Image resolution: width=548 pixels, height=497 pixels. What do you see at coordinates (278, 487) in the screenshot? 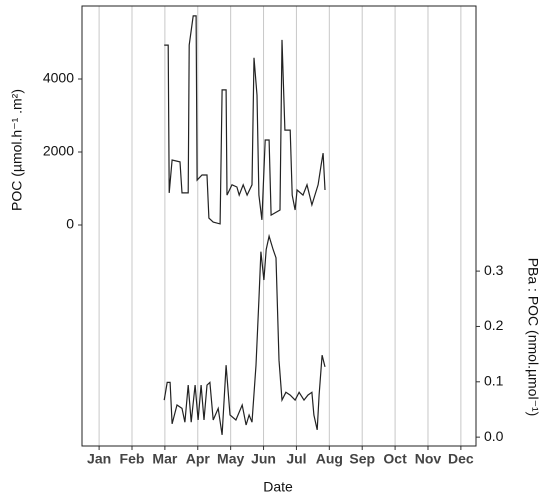
I see `x-axis-label: Date` at bounding box center [278, 487].